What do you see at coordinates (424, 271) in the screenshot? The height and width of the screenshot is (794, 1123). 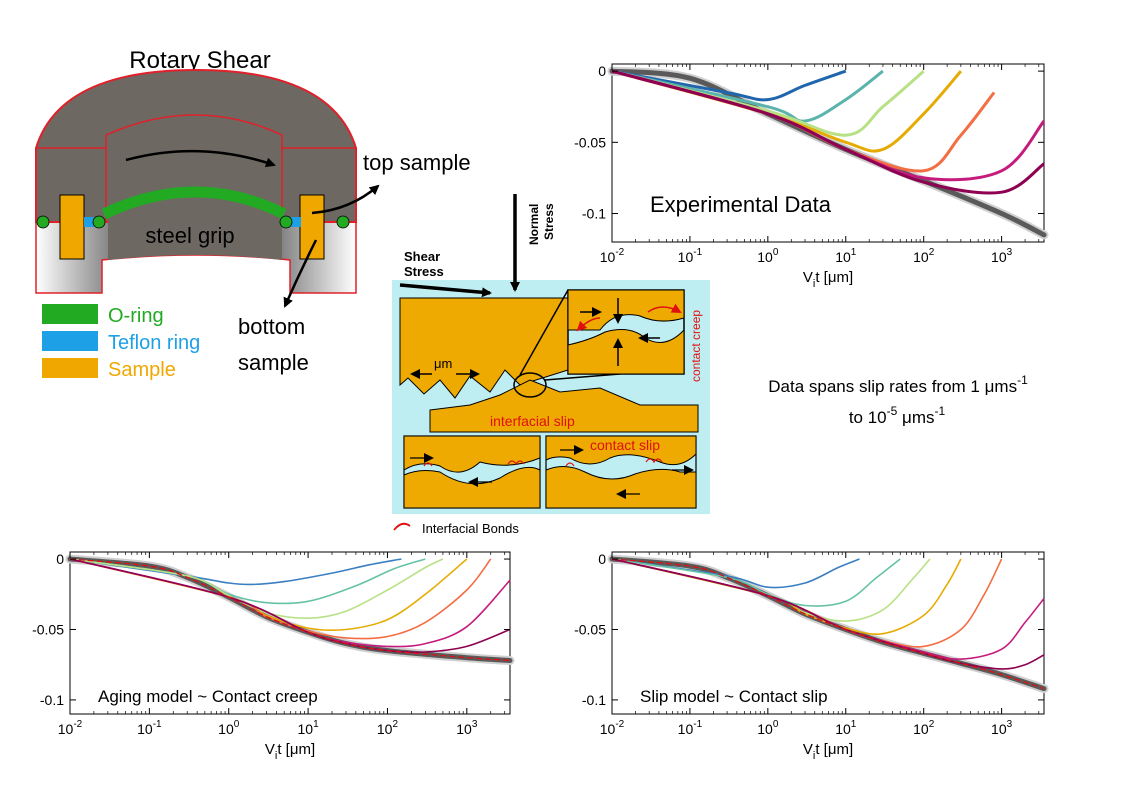 I see `shear-stress-label-2: Stress` at bounding box center [424, 271].